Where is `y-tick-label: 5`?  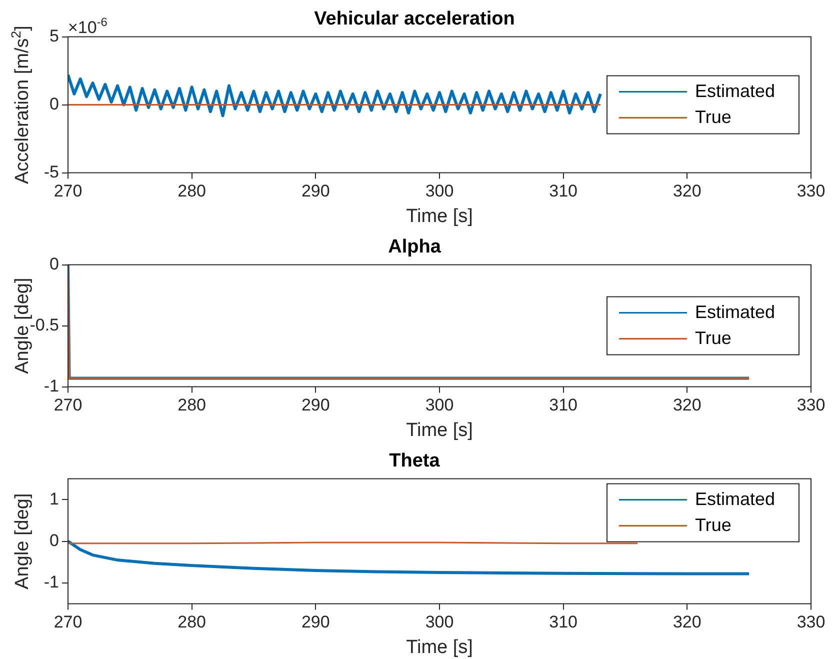 y-tick-label: 5 is located at coordinates (54, 36).